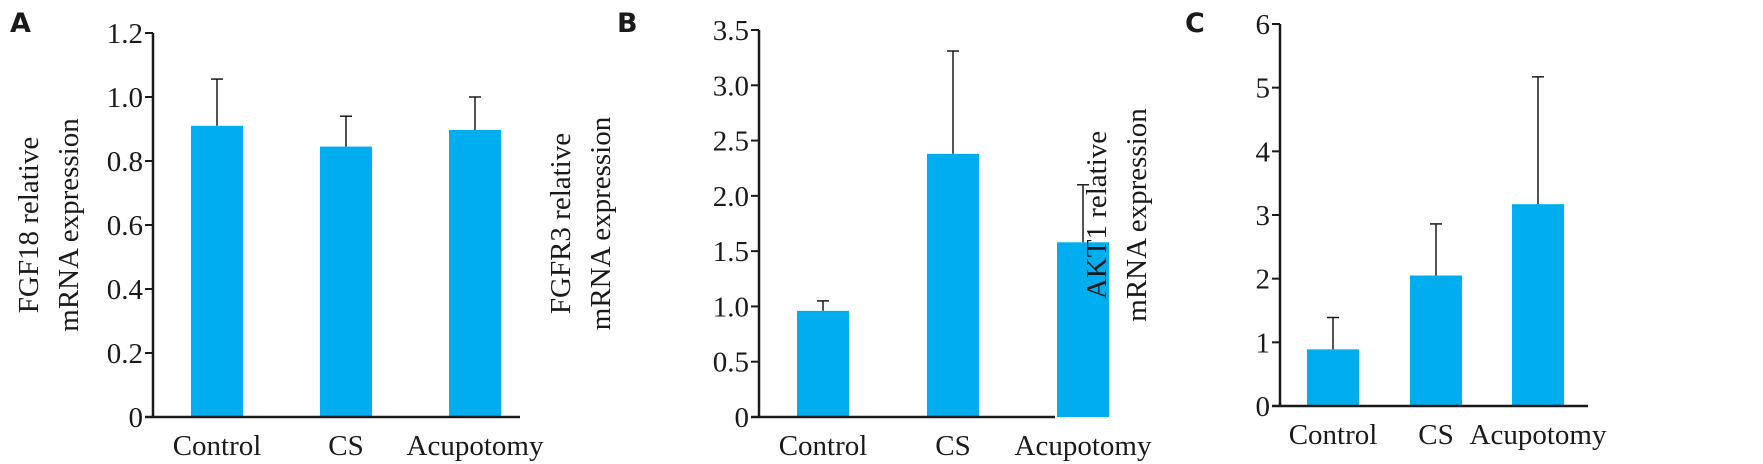  What do you see at coordinates (1097, 215) in the screenshot?
I see `y-axis-label: AKT1 relative` at bounding box center [1097, 215].